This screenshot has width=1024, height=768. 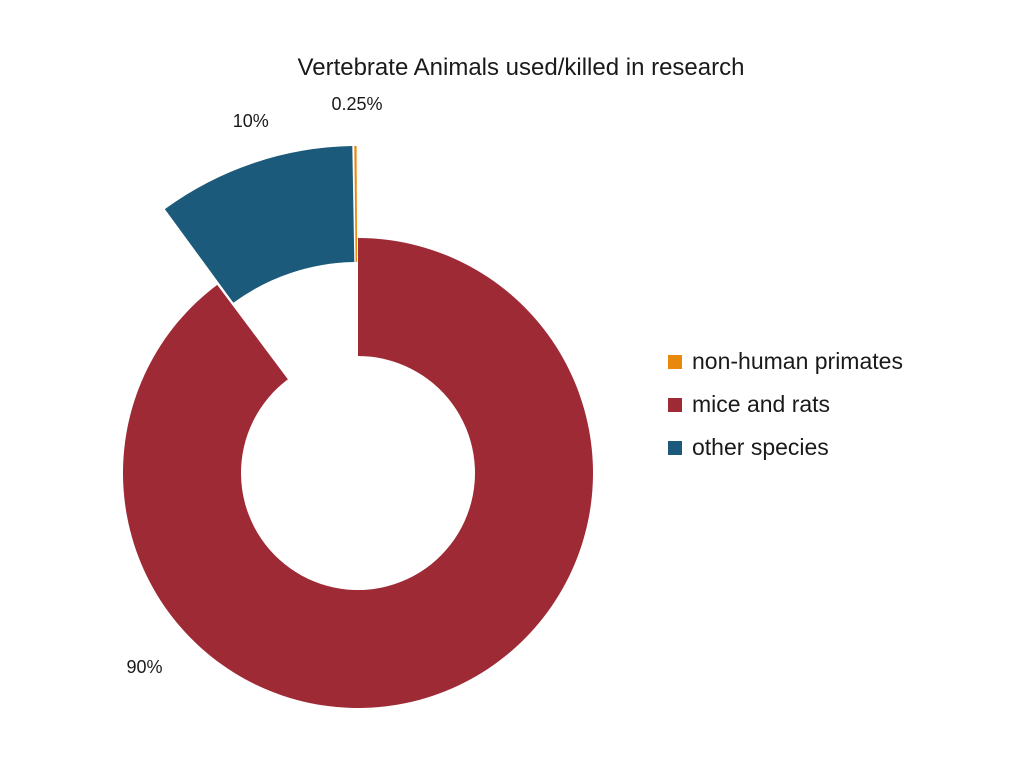 I want to click on legend-item-other-species: other species, so click(x=785, y=447).